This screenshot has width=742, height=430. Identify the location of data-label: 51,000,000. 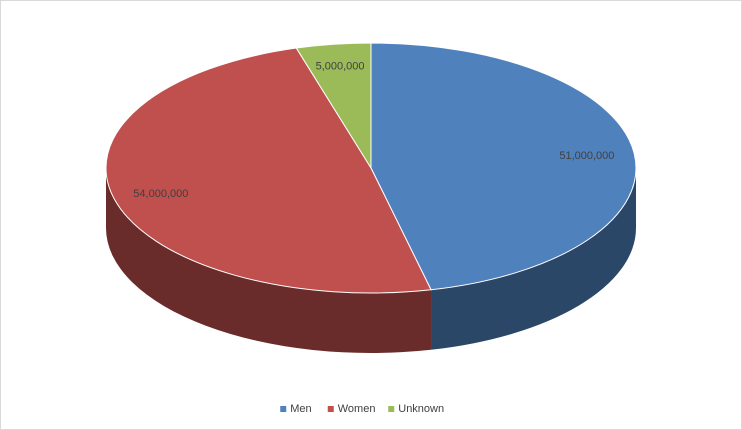
(586, 156).